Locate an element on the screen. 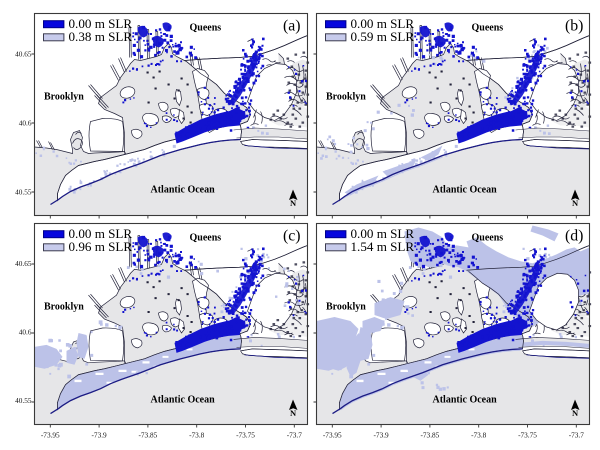  svg-text: 0.59 m SLR is located at coordinates (383, 36).